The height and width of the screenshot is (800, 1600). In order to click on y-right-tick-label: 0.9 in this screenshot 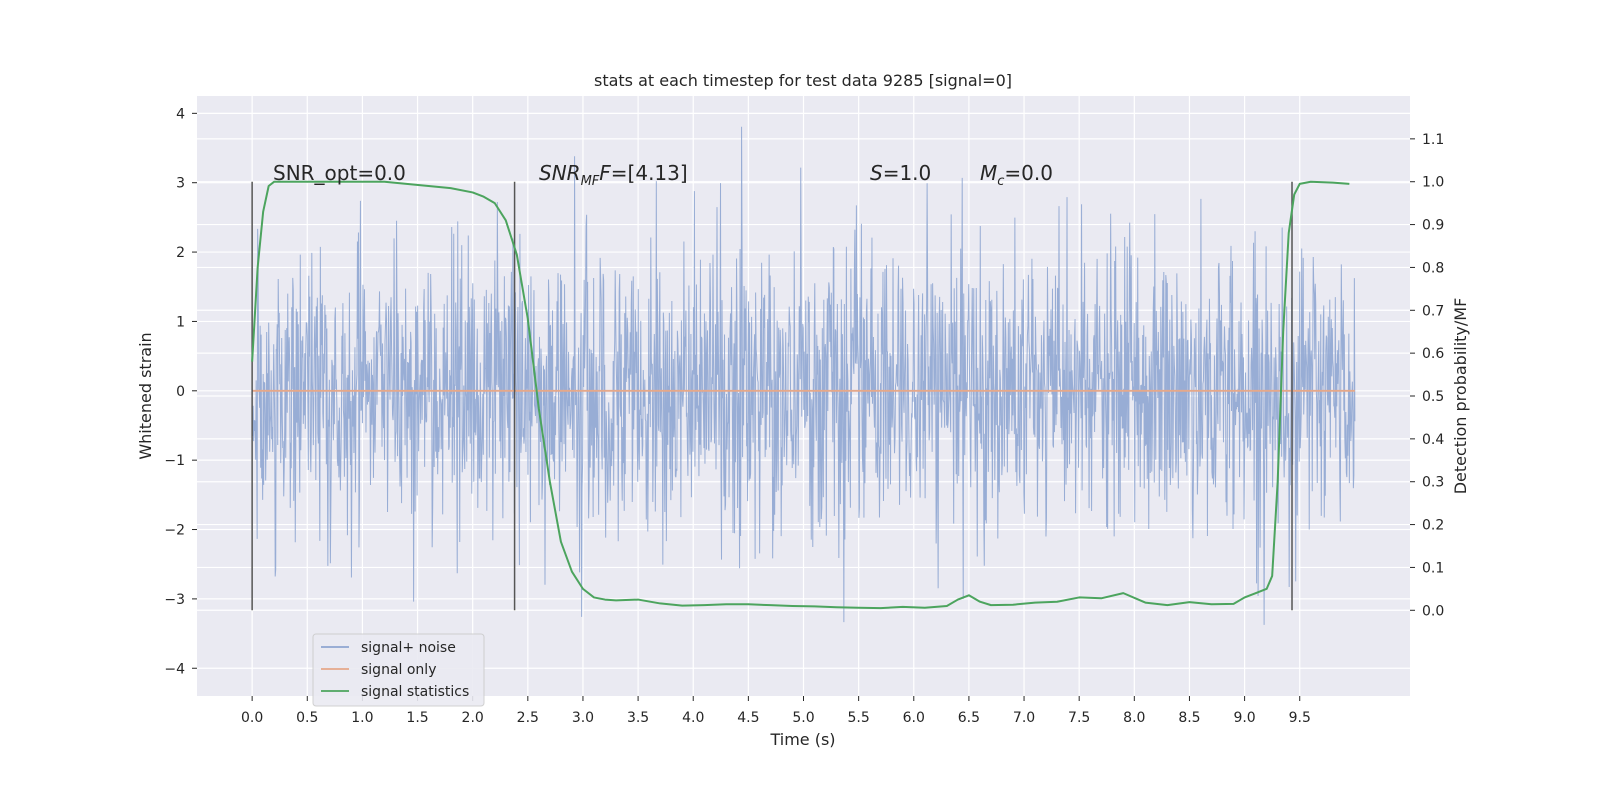, I will do `click(1433, 226)`.